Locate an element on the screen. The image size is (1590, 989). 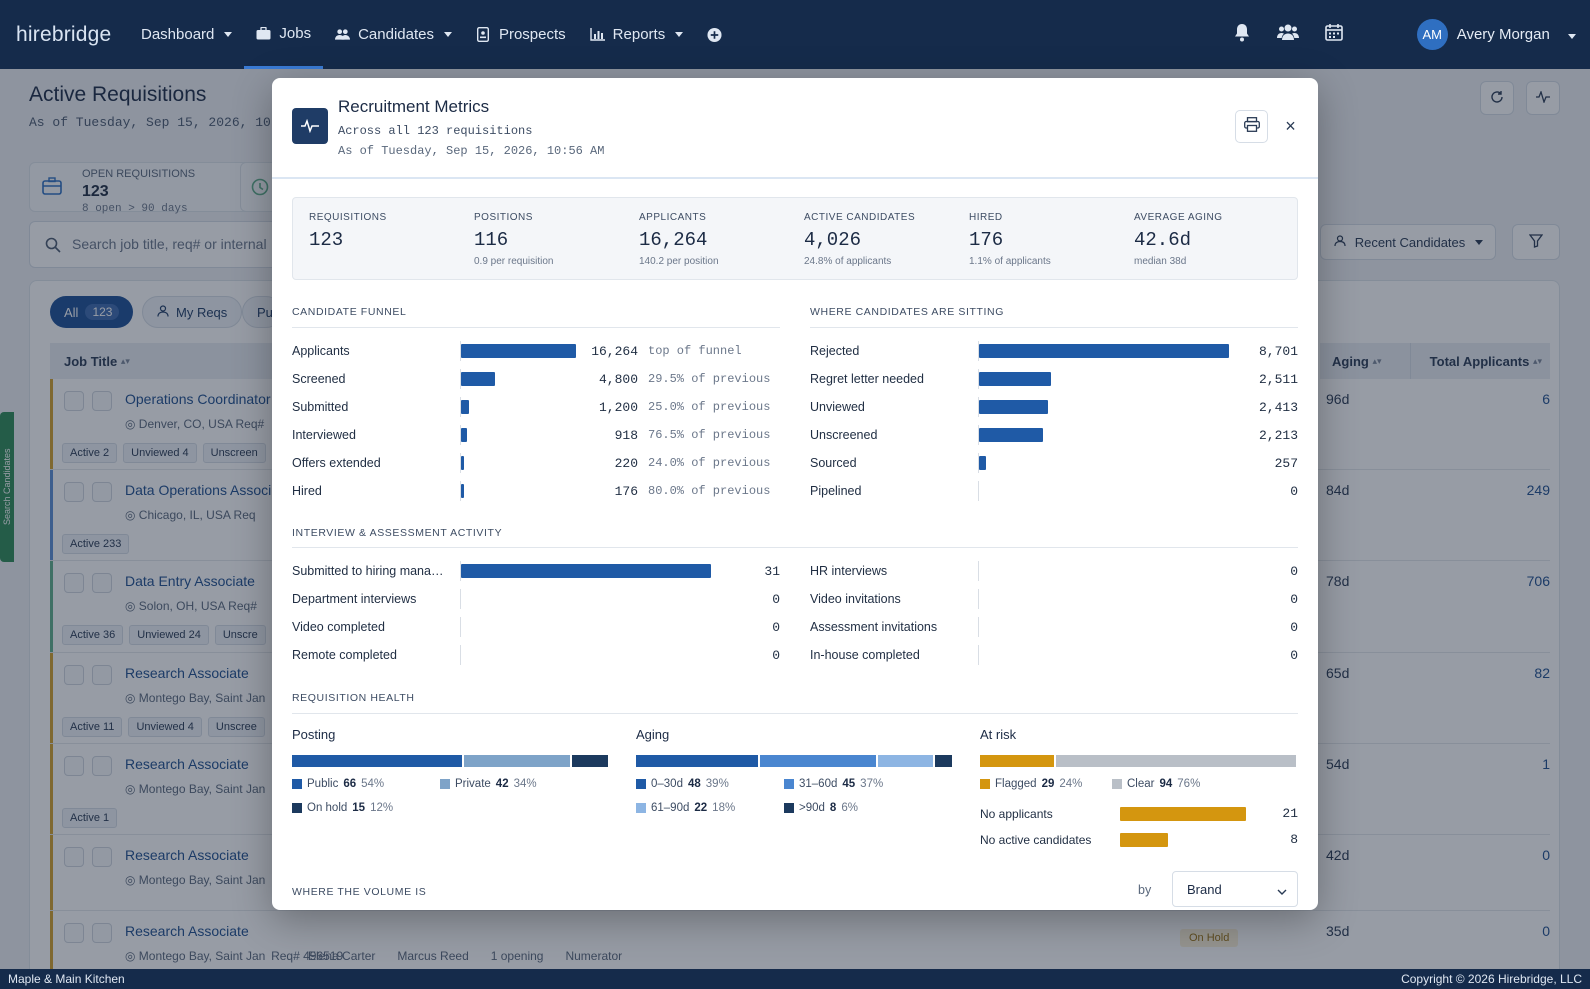
nav-candidates: Candidates is located at coordinates (393, 34).